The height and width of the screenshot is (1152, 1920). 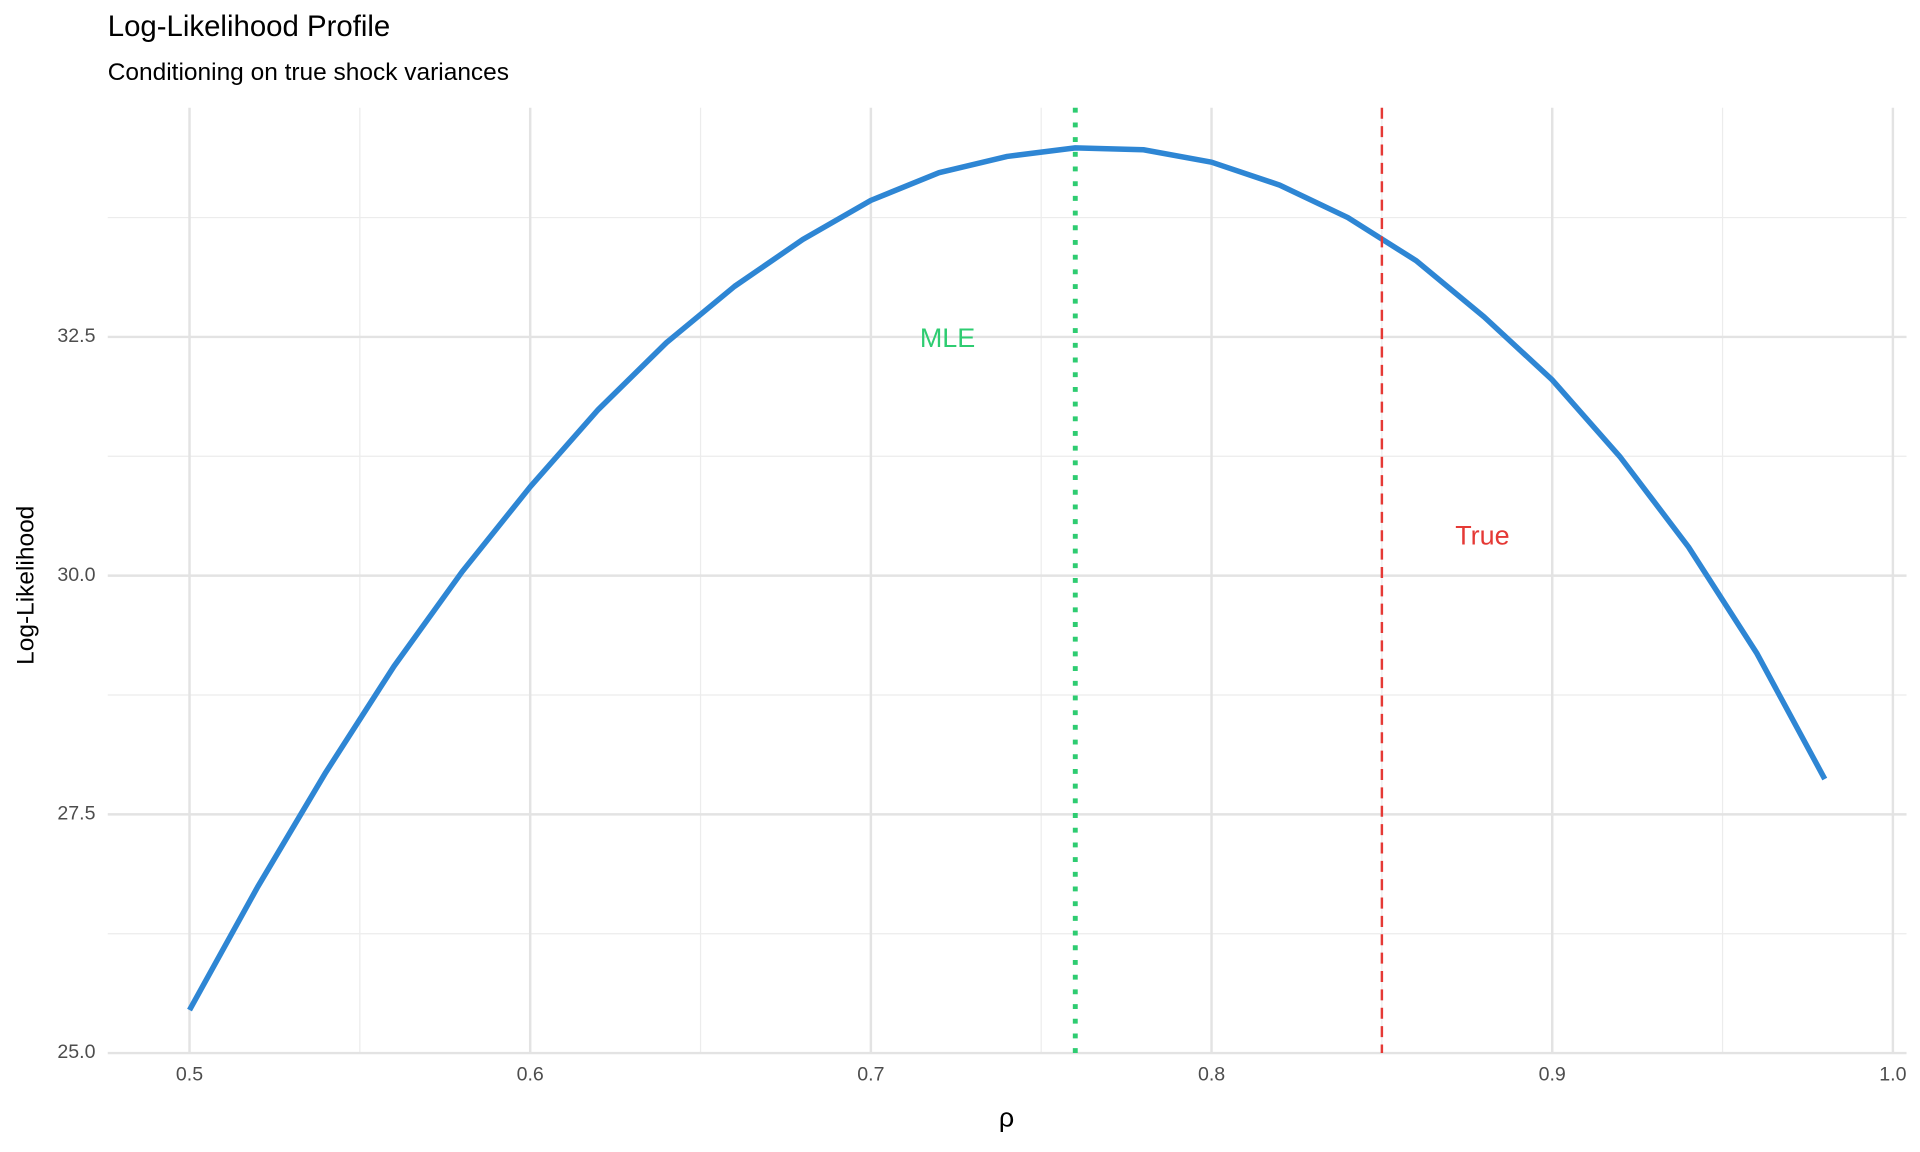 I want to click on x-tick-label: 0.7, so click(x=870, y=1074).